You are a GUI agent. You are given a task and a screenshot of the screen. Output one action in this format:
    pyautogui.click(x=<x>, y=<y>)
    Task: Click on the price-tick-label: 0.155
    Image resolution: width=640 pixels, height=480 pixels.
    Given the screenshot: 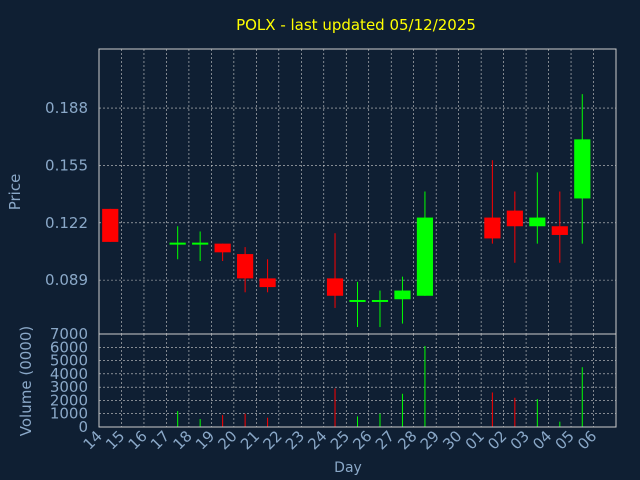 What is the action you would take?
    pyautogui.click(x=66, y=165)
    